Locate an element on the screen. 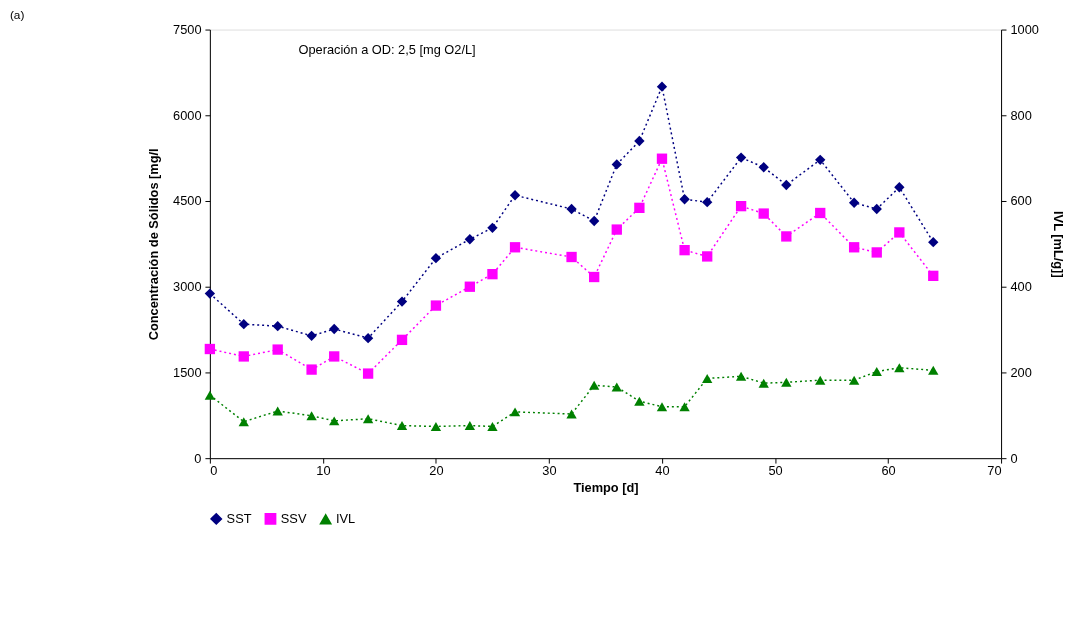 This screenshot has width=1073, height=622. annotation: Operación a OD: 2,5 [mg O2/L] is located at coordinates (387, 50).